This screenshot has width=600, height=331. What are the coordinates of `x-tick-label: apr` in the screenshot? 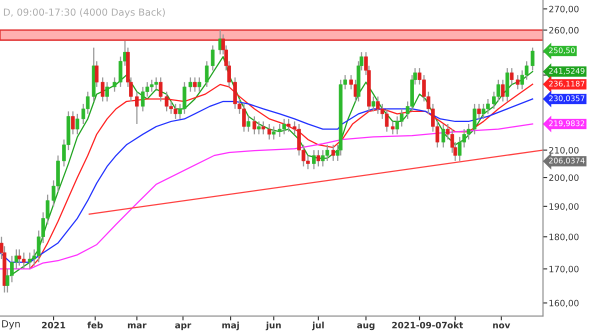 It's located at (183, 326).